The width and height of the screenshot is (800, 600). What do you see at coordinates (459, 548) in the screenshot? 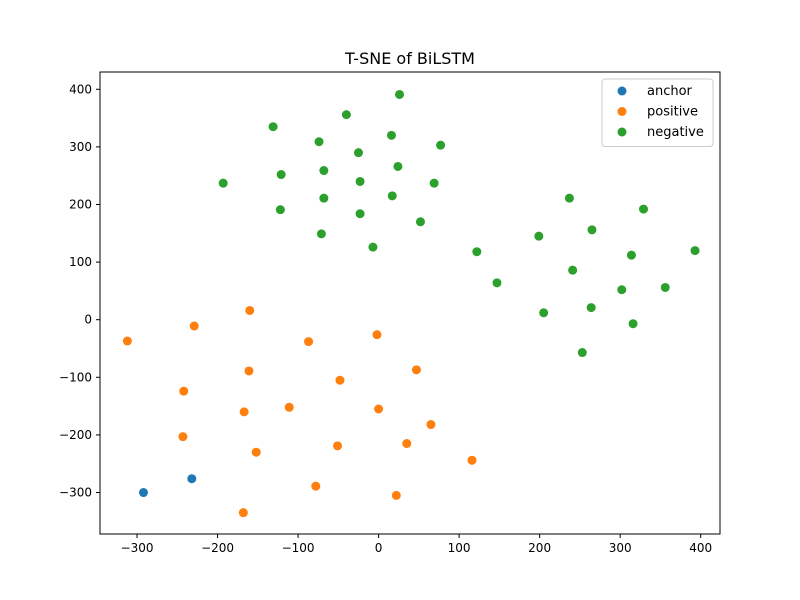
I see `x-tick-label: 100` at bounding box center [459, 548].